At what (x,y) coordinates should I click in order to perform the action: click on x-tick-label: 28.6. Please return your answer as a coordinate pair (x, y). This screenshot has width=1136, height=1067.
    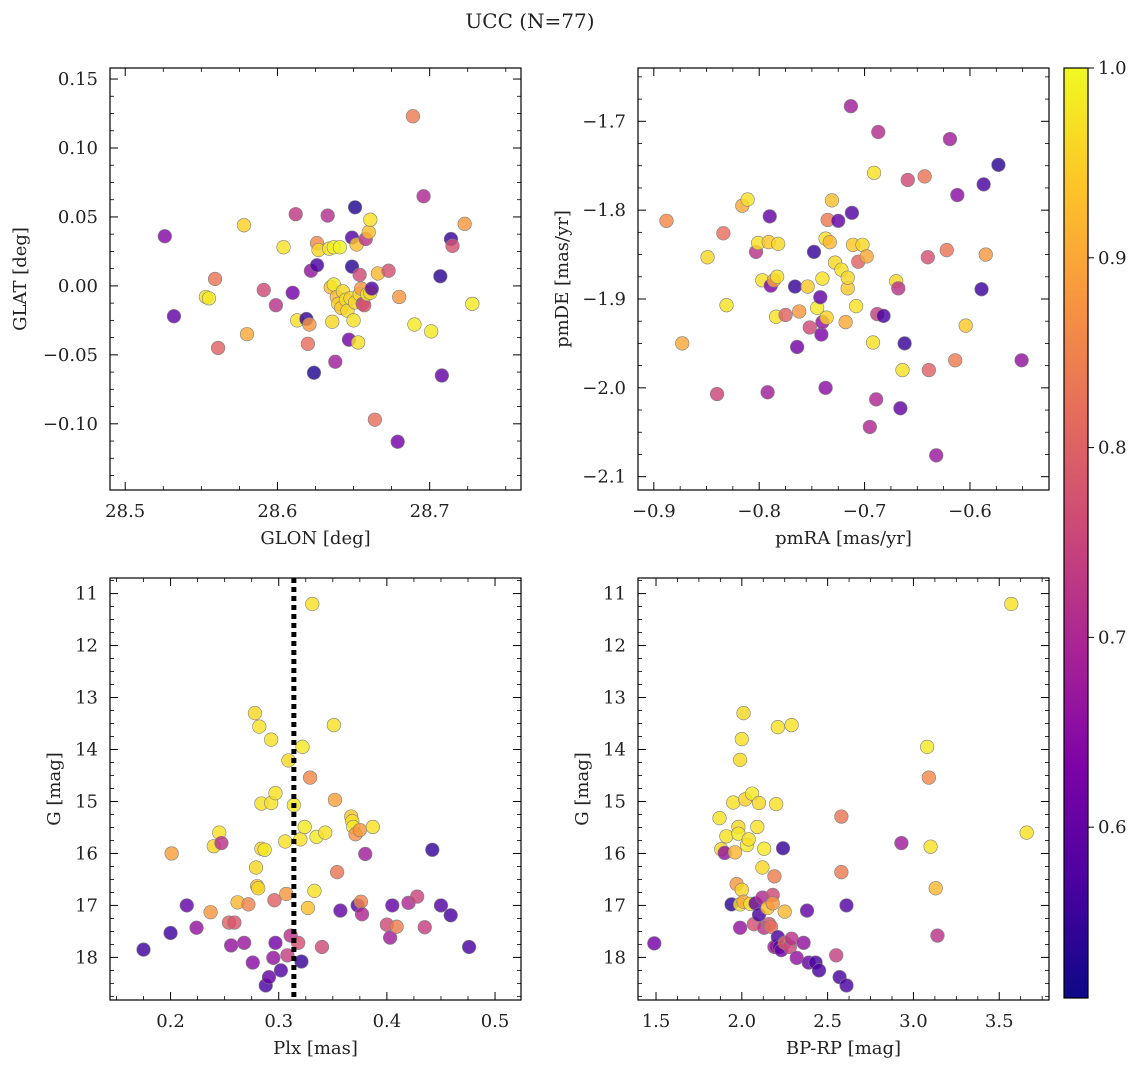
    Looking at the image, I should click on (277, 511).